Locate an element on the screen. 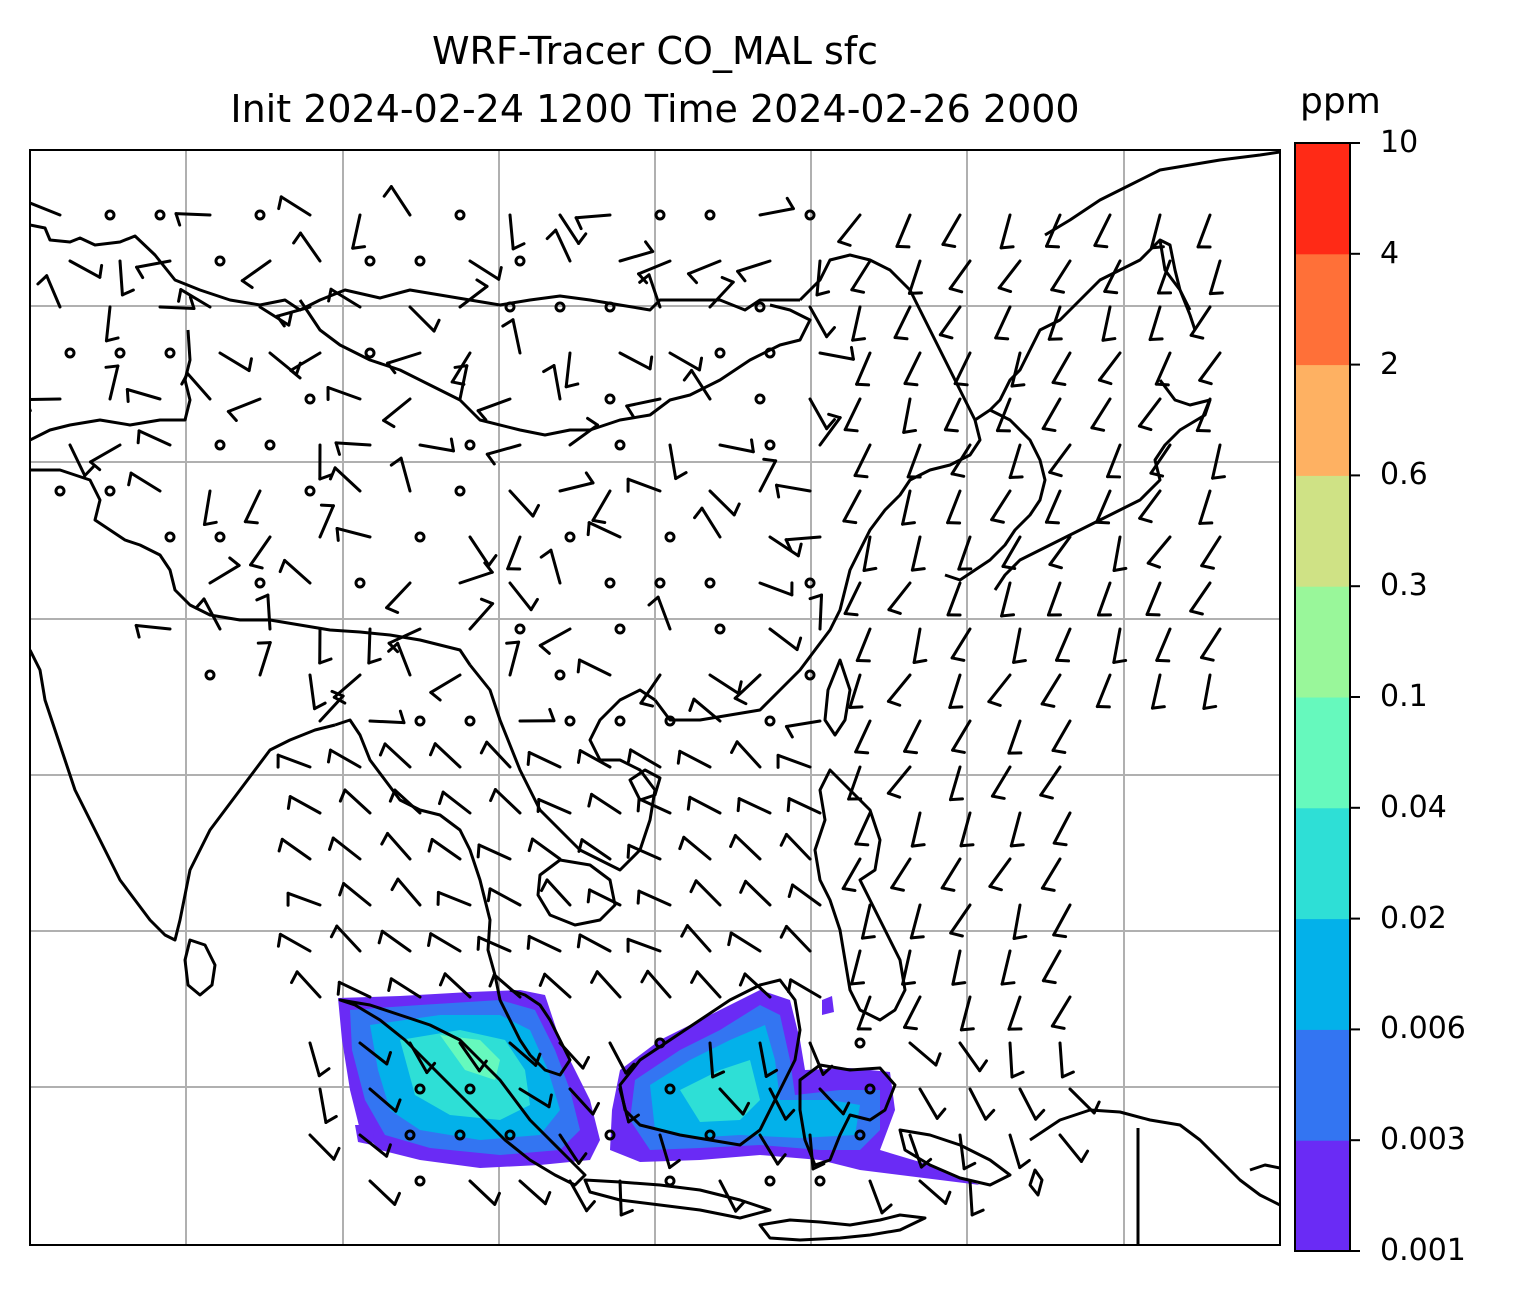 This screenshot has height=1306, width=1528. colorbar-tick-label: 0.6 is located at coordinates (1404, 475).